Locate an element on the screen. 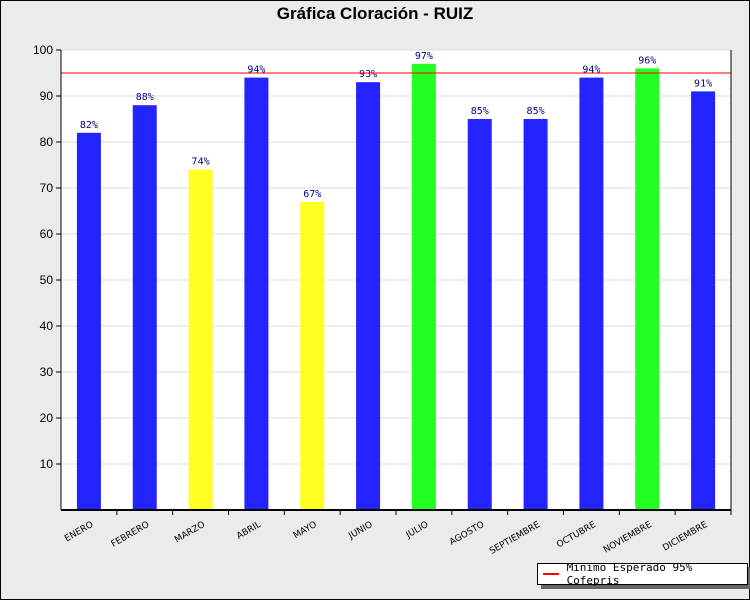 The height and width of the screenshot is (600, 750). y-tick-label: 100 is located at coordinates (43, 50).